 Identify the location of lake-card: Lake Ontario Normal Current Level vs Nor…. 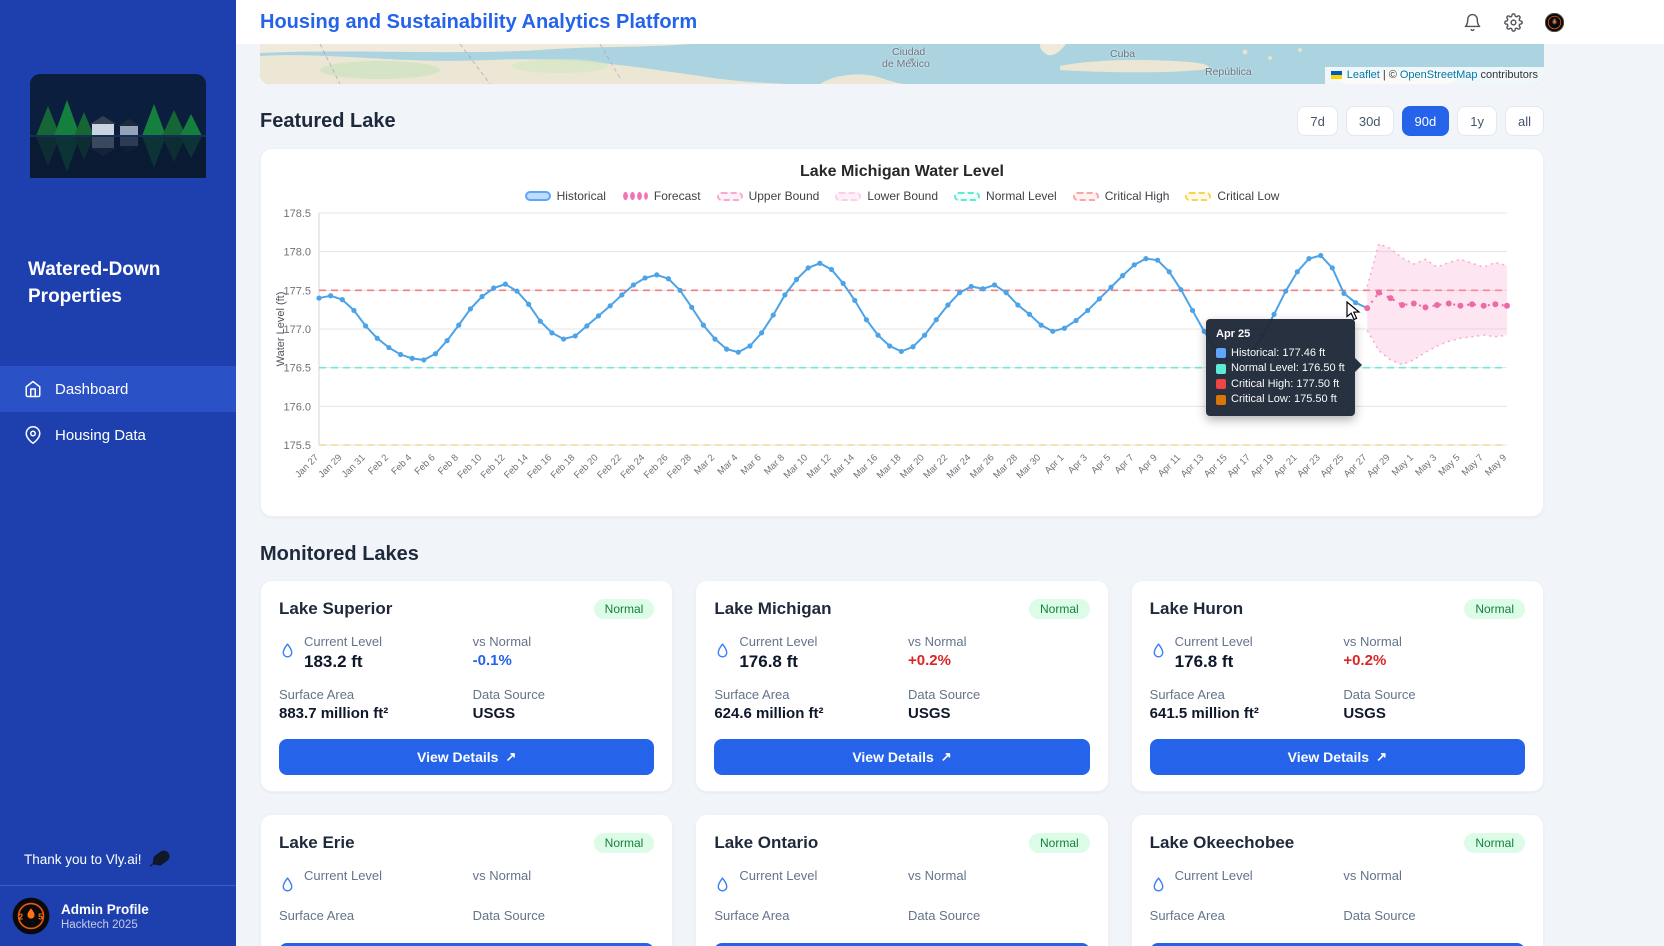
(902, 880).